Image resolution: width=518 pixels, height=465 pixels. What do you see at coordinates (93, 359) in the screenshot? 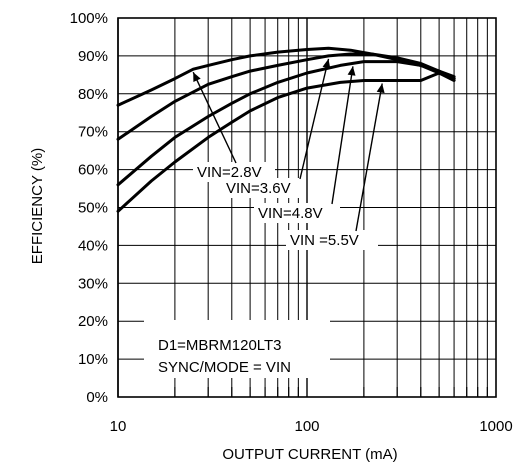
I see `y-tick-label: 10%` at bounding box center [93, 359].